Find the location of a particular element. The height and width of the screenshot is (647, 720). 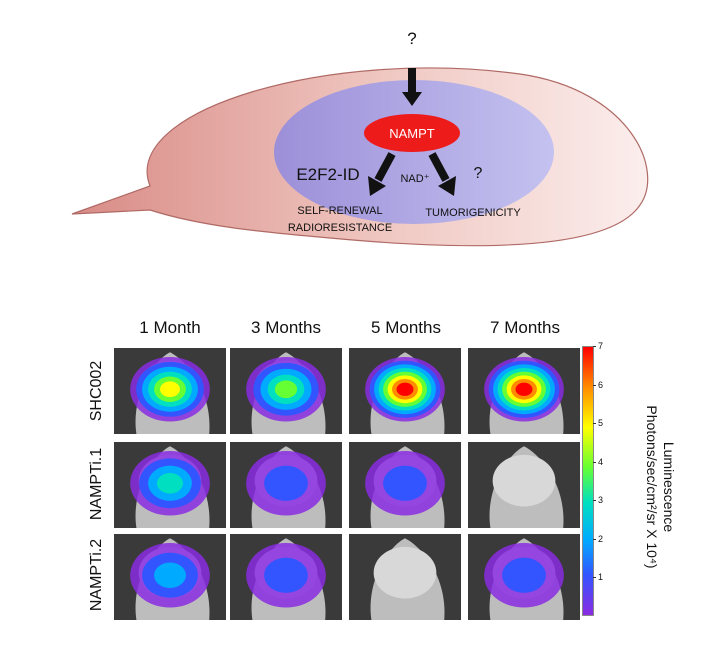

color-scale-tick-7: 7 is located at coordinates (598, 346).